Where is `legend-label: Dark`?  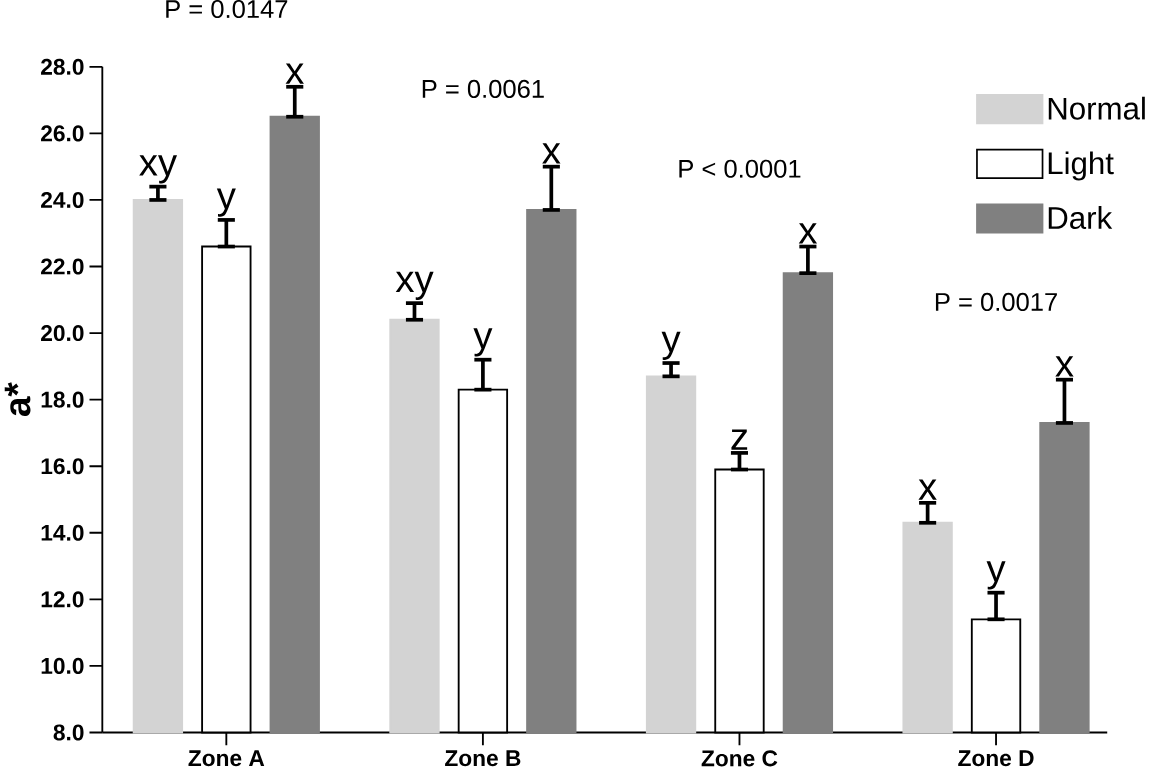
legend-label: Dark is located at coordinates (1080, 217).